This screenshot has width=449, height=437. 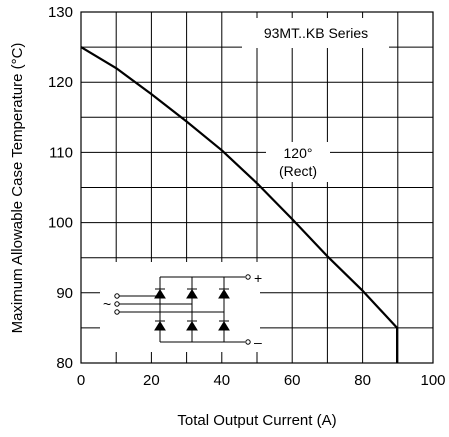 What do you see at coordinates (61, 152) in the screenshot?
I see `y-tick-label: 110` at bounding box center [61, 152].